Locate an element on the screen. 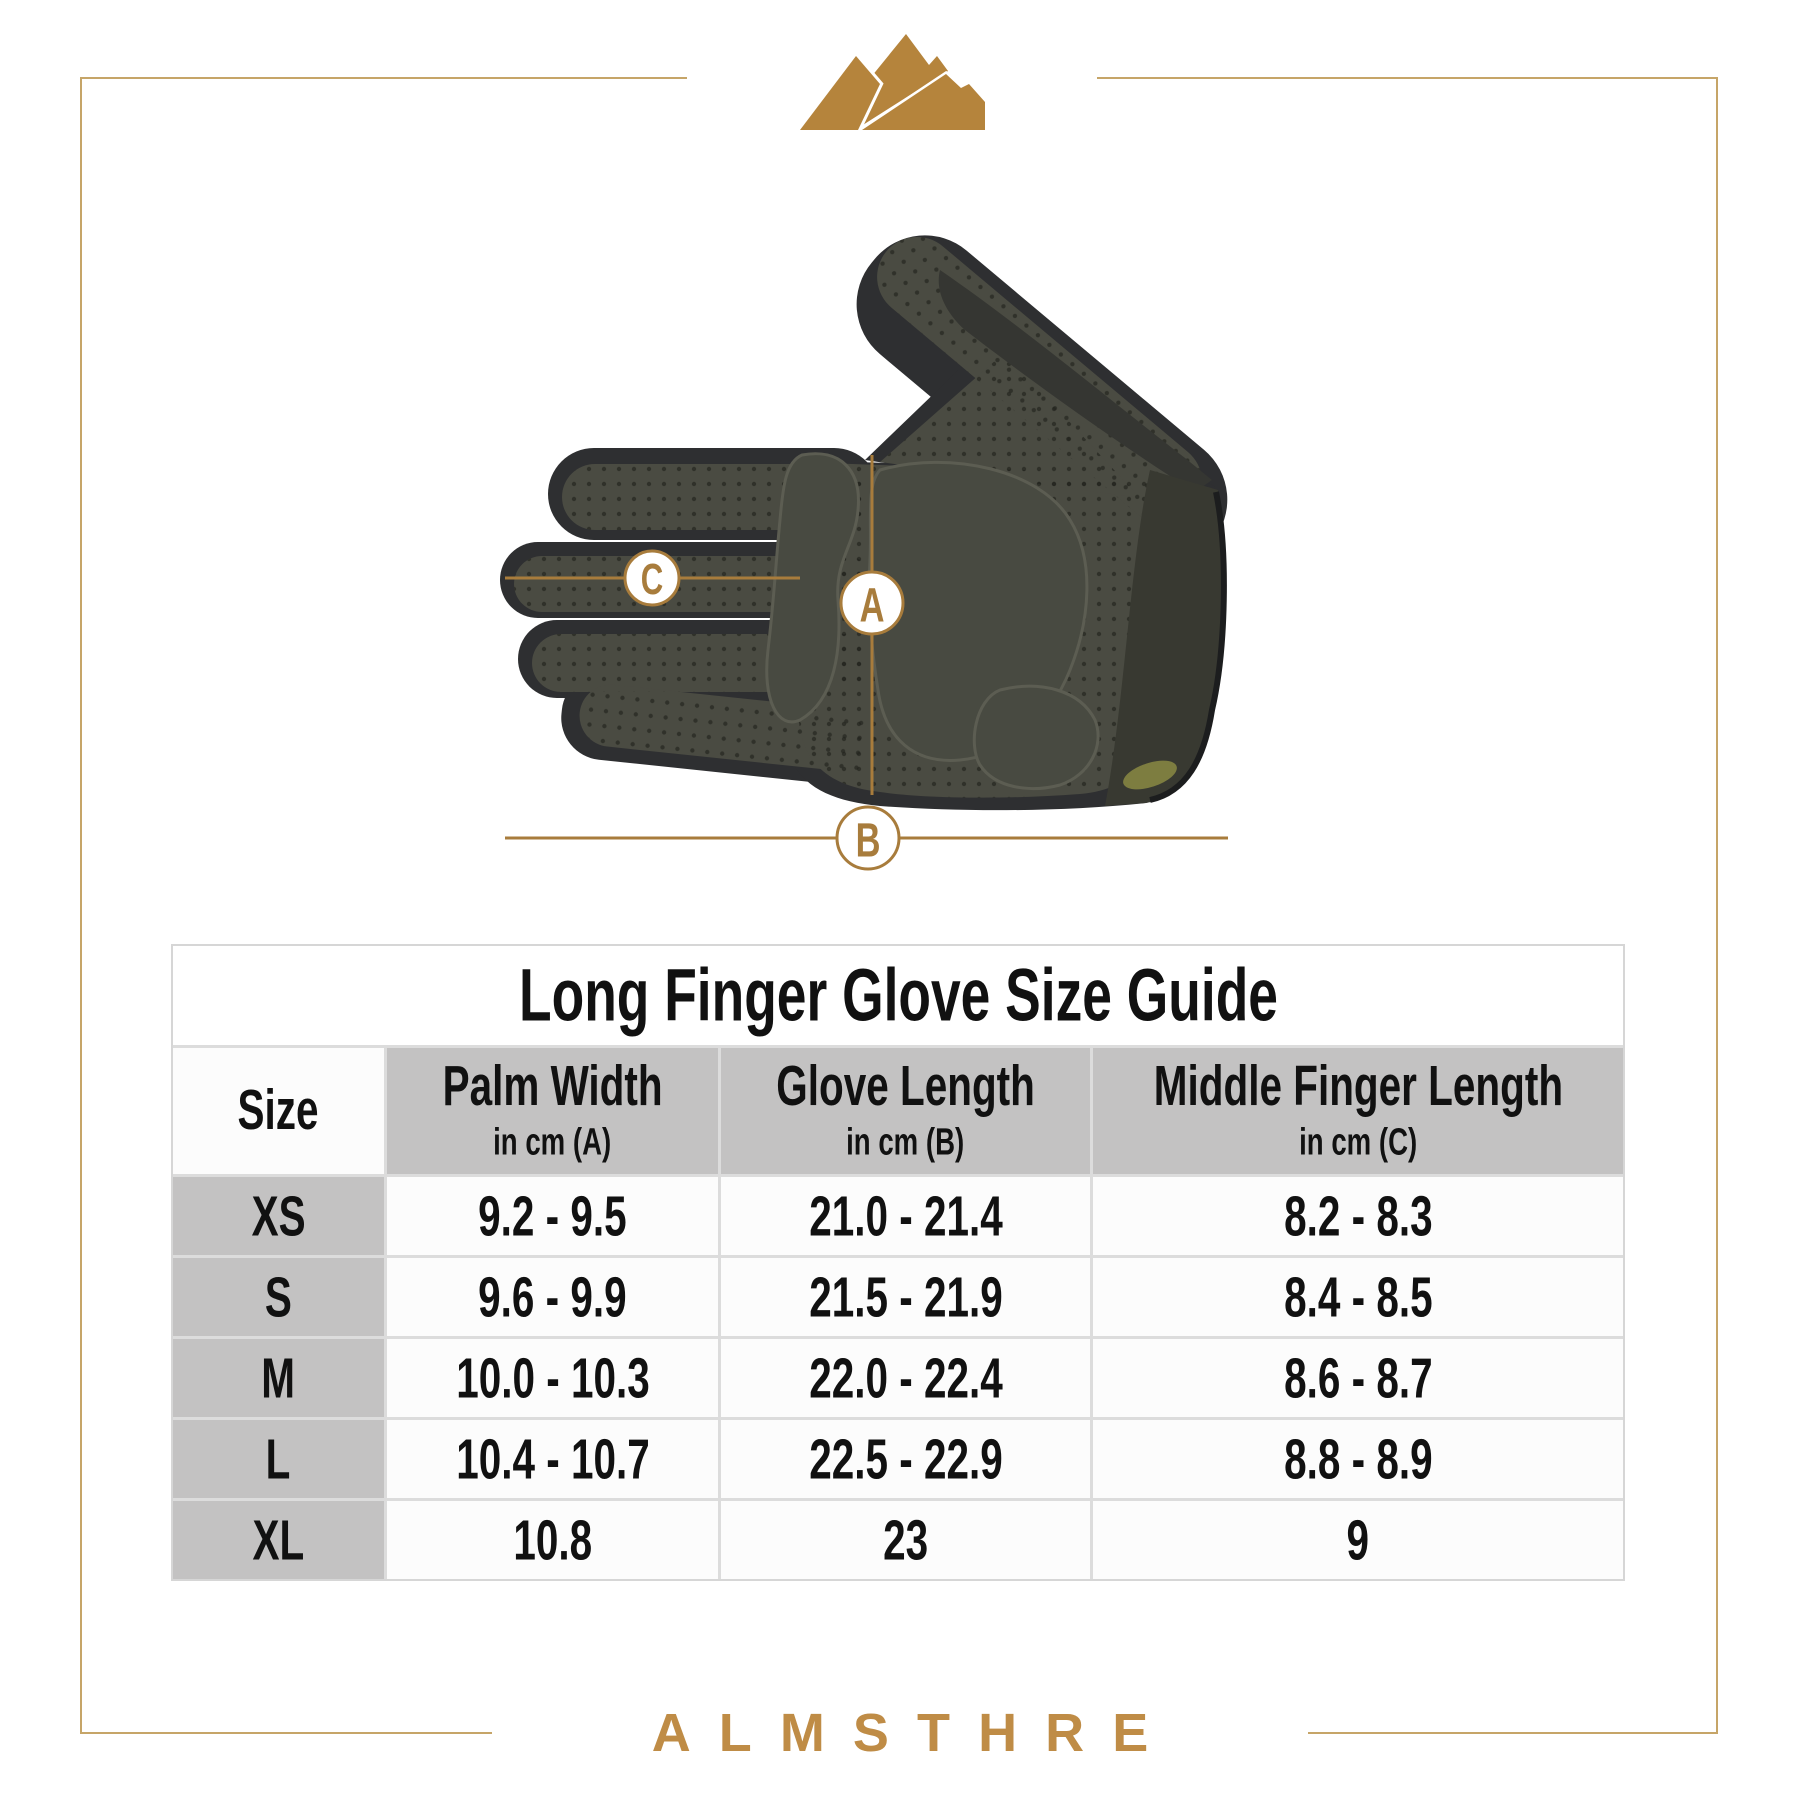 This screenshot has width=1800, height=1800. marker-a-label: A is located at coordinates (872, 605).